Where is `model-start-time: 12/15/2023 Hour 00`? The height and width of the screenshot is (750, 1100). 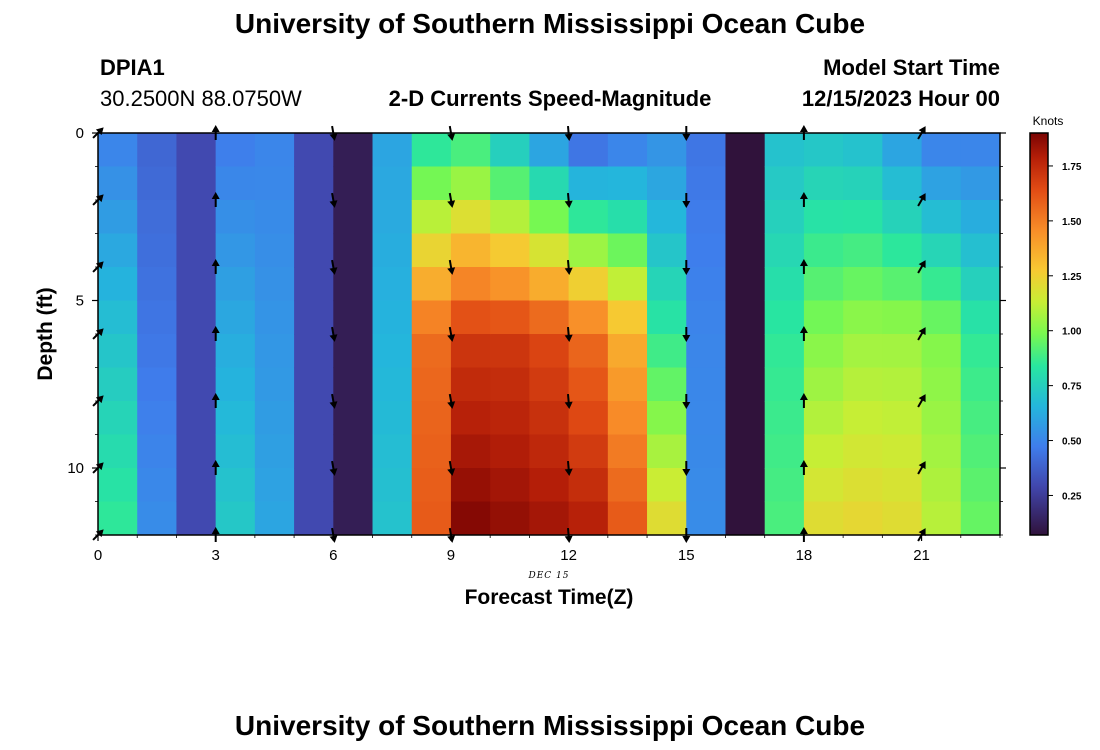 model-start-time: 12/15/2023 Hour 00 is located at coordinates (900, 98).